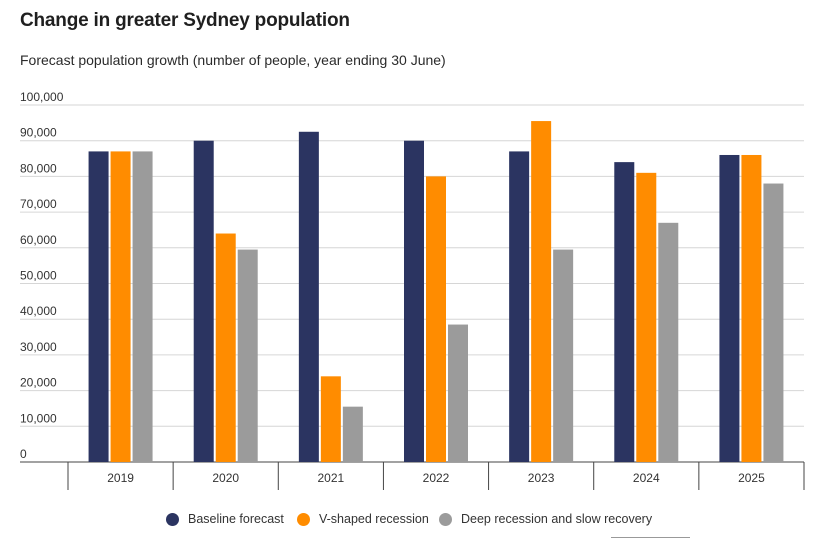 The height and width of the screenshot is (539, 819). I want to click on y-tick-label: 90,000, so click(38, 133).